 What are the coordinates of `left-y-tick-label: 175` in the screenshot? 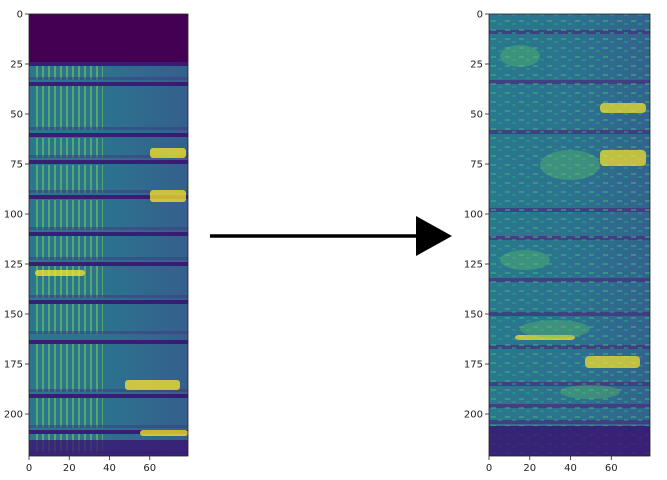 It's located at (13, 365).